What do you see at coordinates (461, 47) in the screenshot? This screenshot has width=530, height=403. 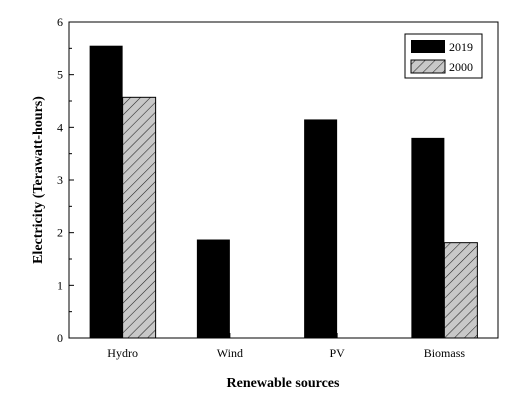 I see `legend-label-2019: 2019` at bounding box center [461, 47].